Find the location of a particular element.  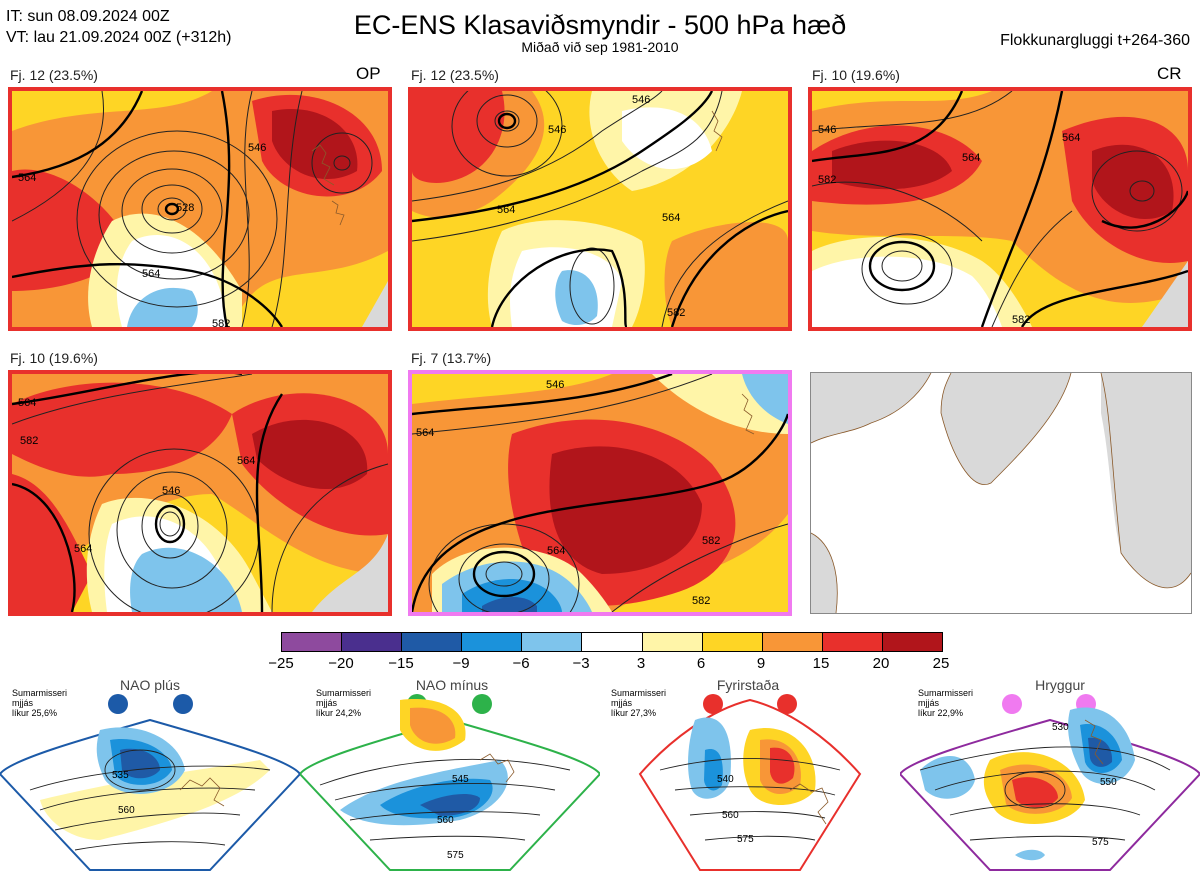

panel-3-label: Fj. 10 (19.6%) is located at coordinates (856, 75).